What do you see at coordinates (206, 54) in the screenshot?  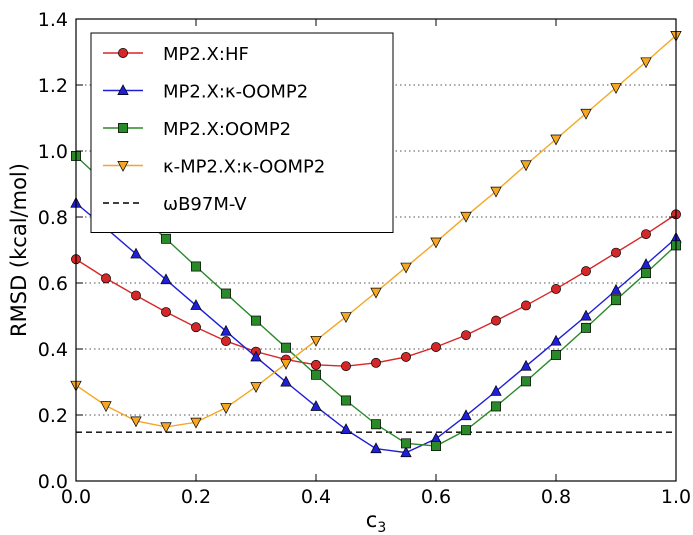 I see `legend-label: MP2.X:HF` at bounding box center [206, 54].